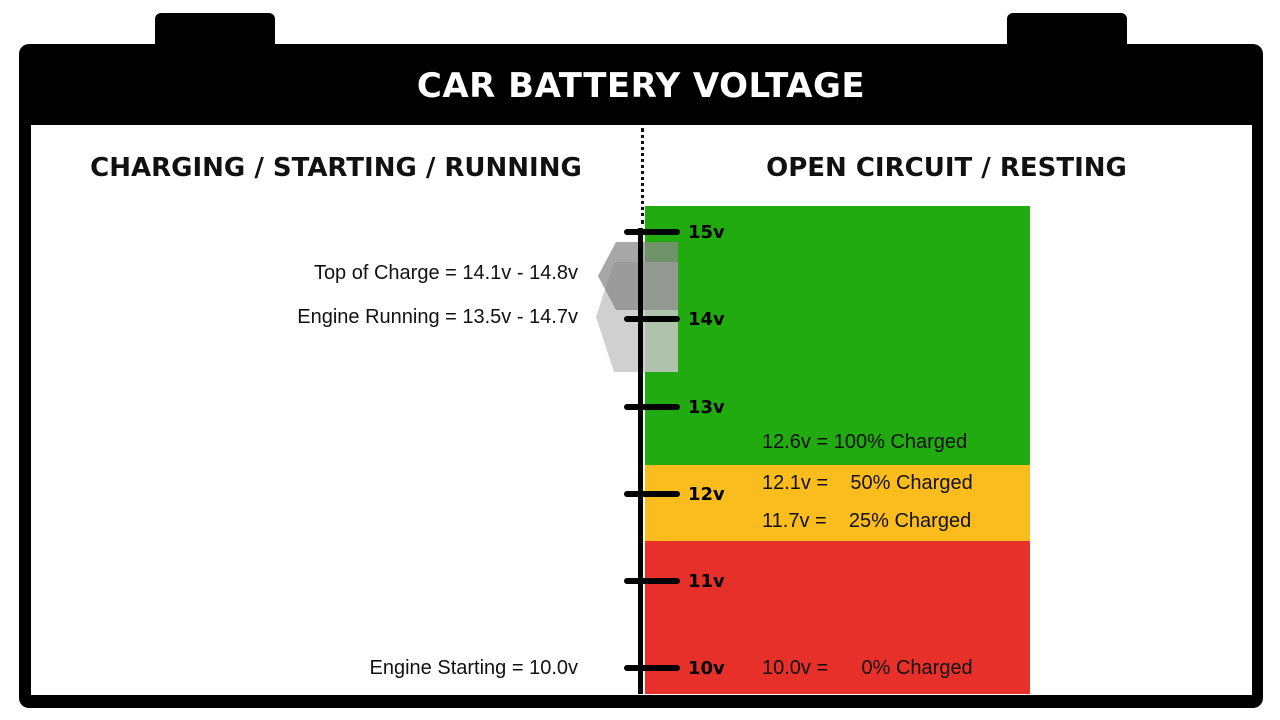 This screenshot has width=1280, height=720. I want to click on voltage-range-brackets, so click(637, 307).